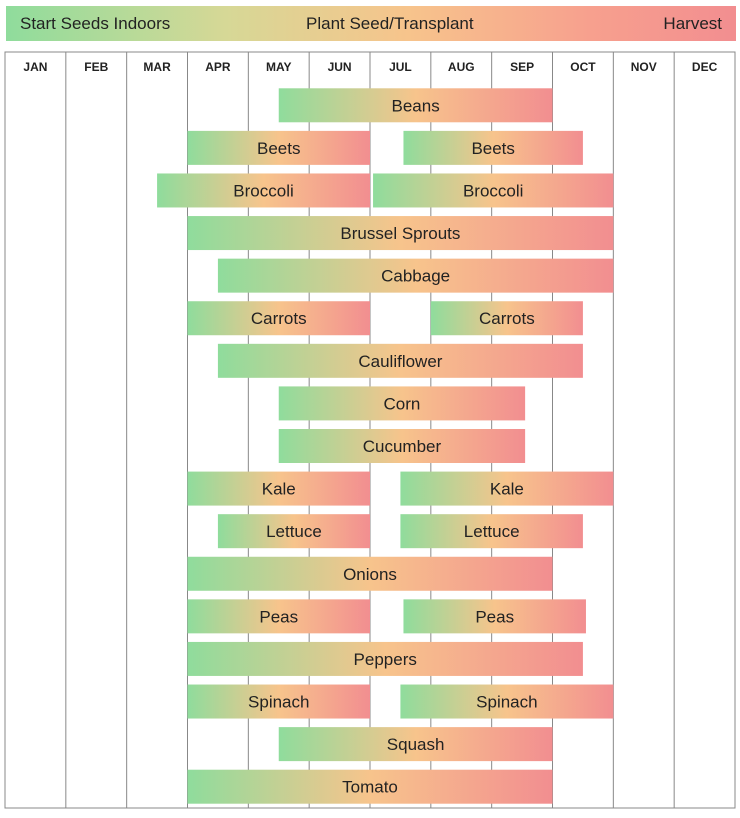 The image size is (740, 818). I want to click on crop-bar-label: Cabbage, so click(415, 276).